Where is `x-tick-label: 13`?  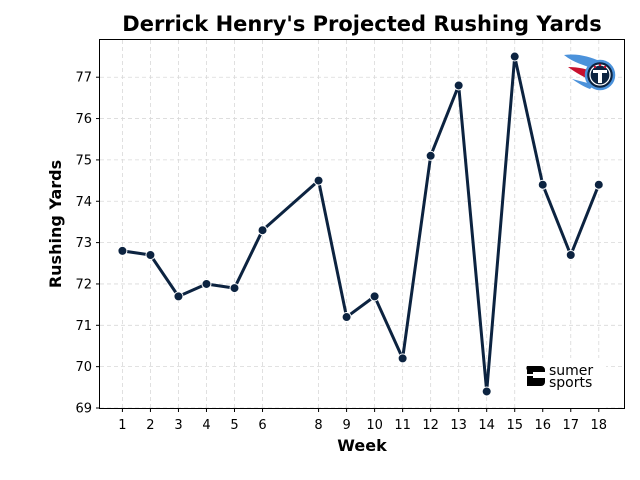
x-tick-label: 13 is located at coordinates (458, 425).